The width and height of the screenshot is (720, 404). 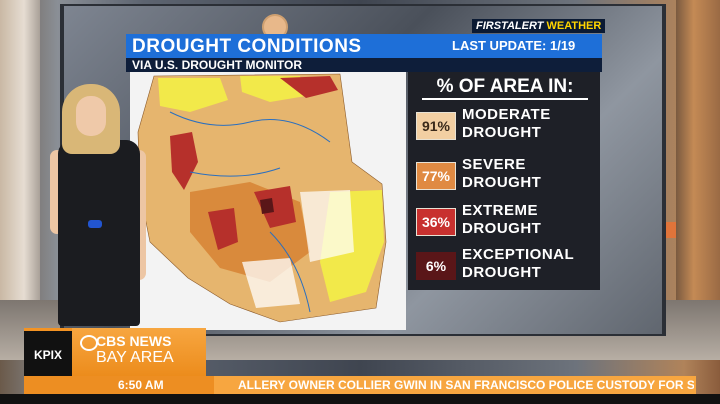 What do you see at coordinates (89, 343) in the screenshot?
I see `cbs-eye-icon` at bounding box center [89, 343].